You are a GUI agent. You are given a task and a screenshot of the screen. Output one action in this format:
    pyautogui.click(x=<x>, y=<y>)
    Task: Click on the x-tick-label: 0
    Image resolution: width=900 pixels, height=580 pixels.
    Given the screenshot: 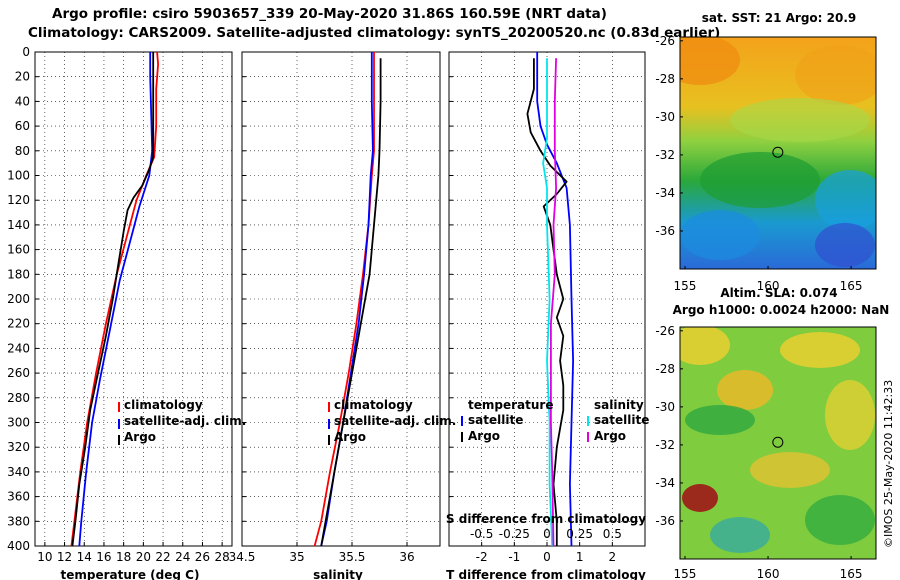 What is the action you would take?
    pyautogui.click(x=547, y=557)
    